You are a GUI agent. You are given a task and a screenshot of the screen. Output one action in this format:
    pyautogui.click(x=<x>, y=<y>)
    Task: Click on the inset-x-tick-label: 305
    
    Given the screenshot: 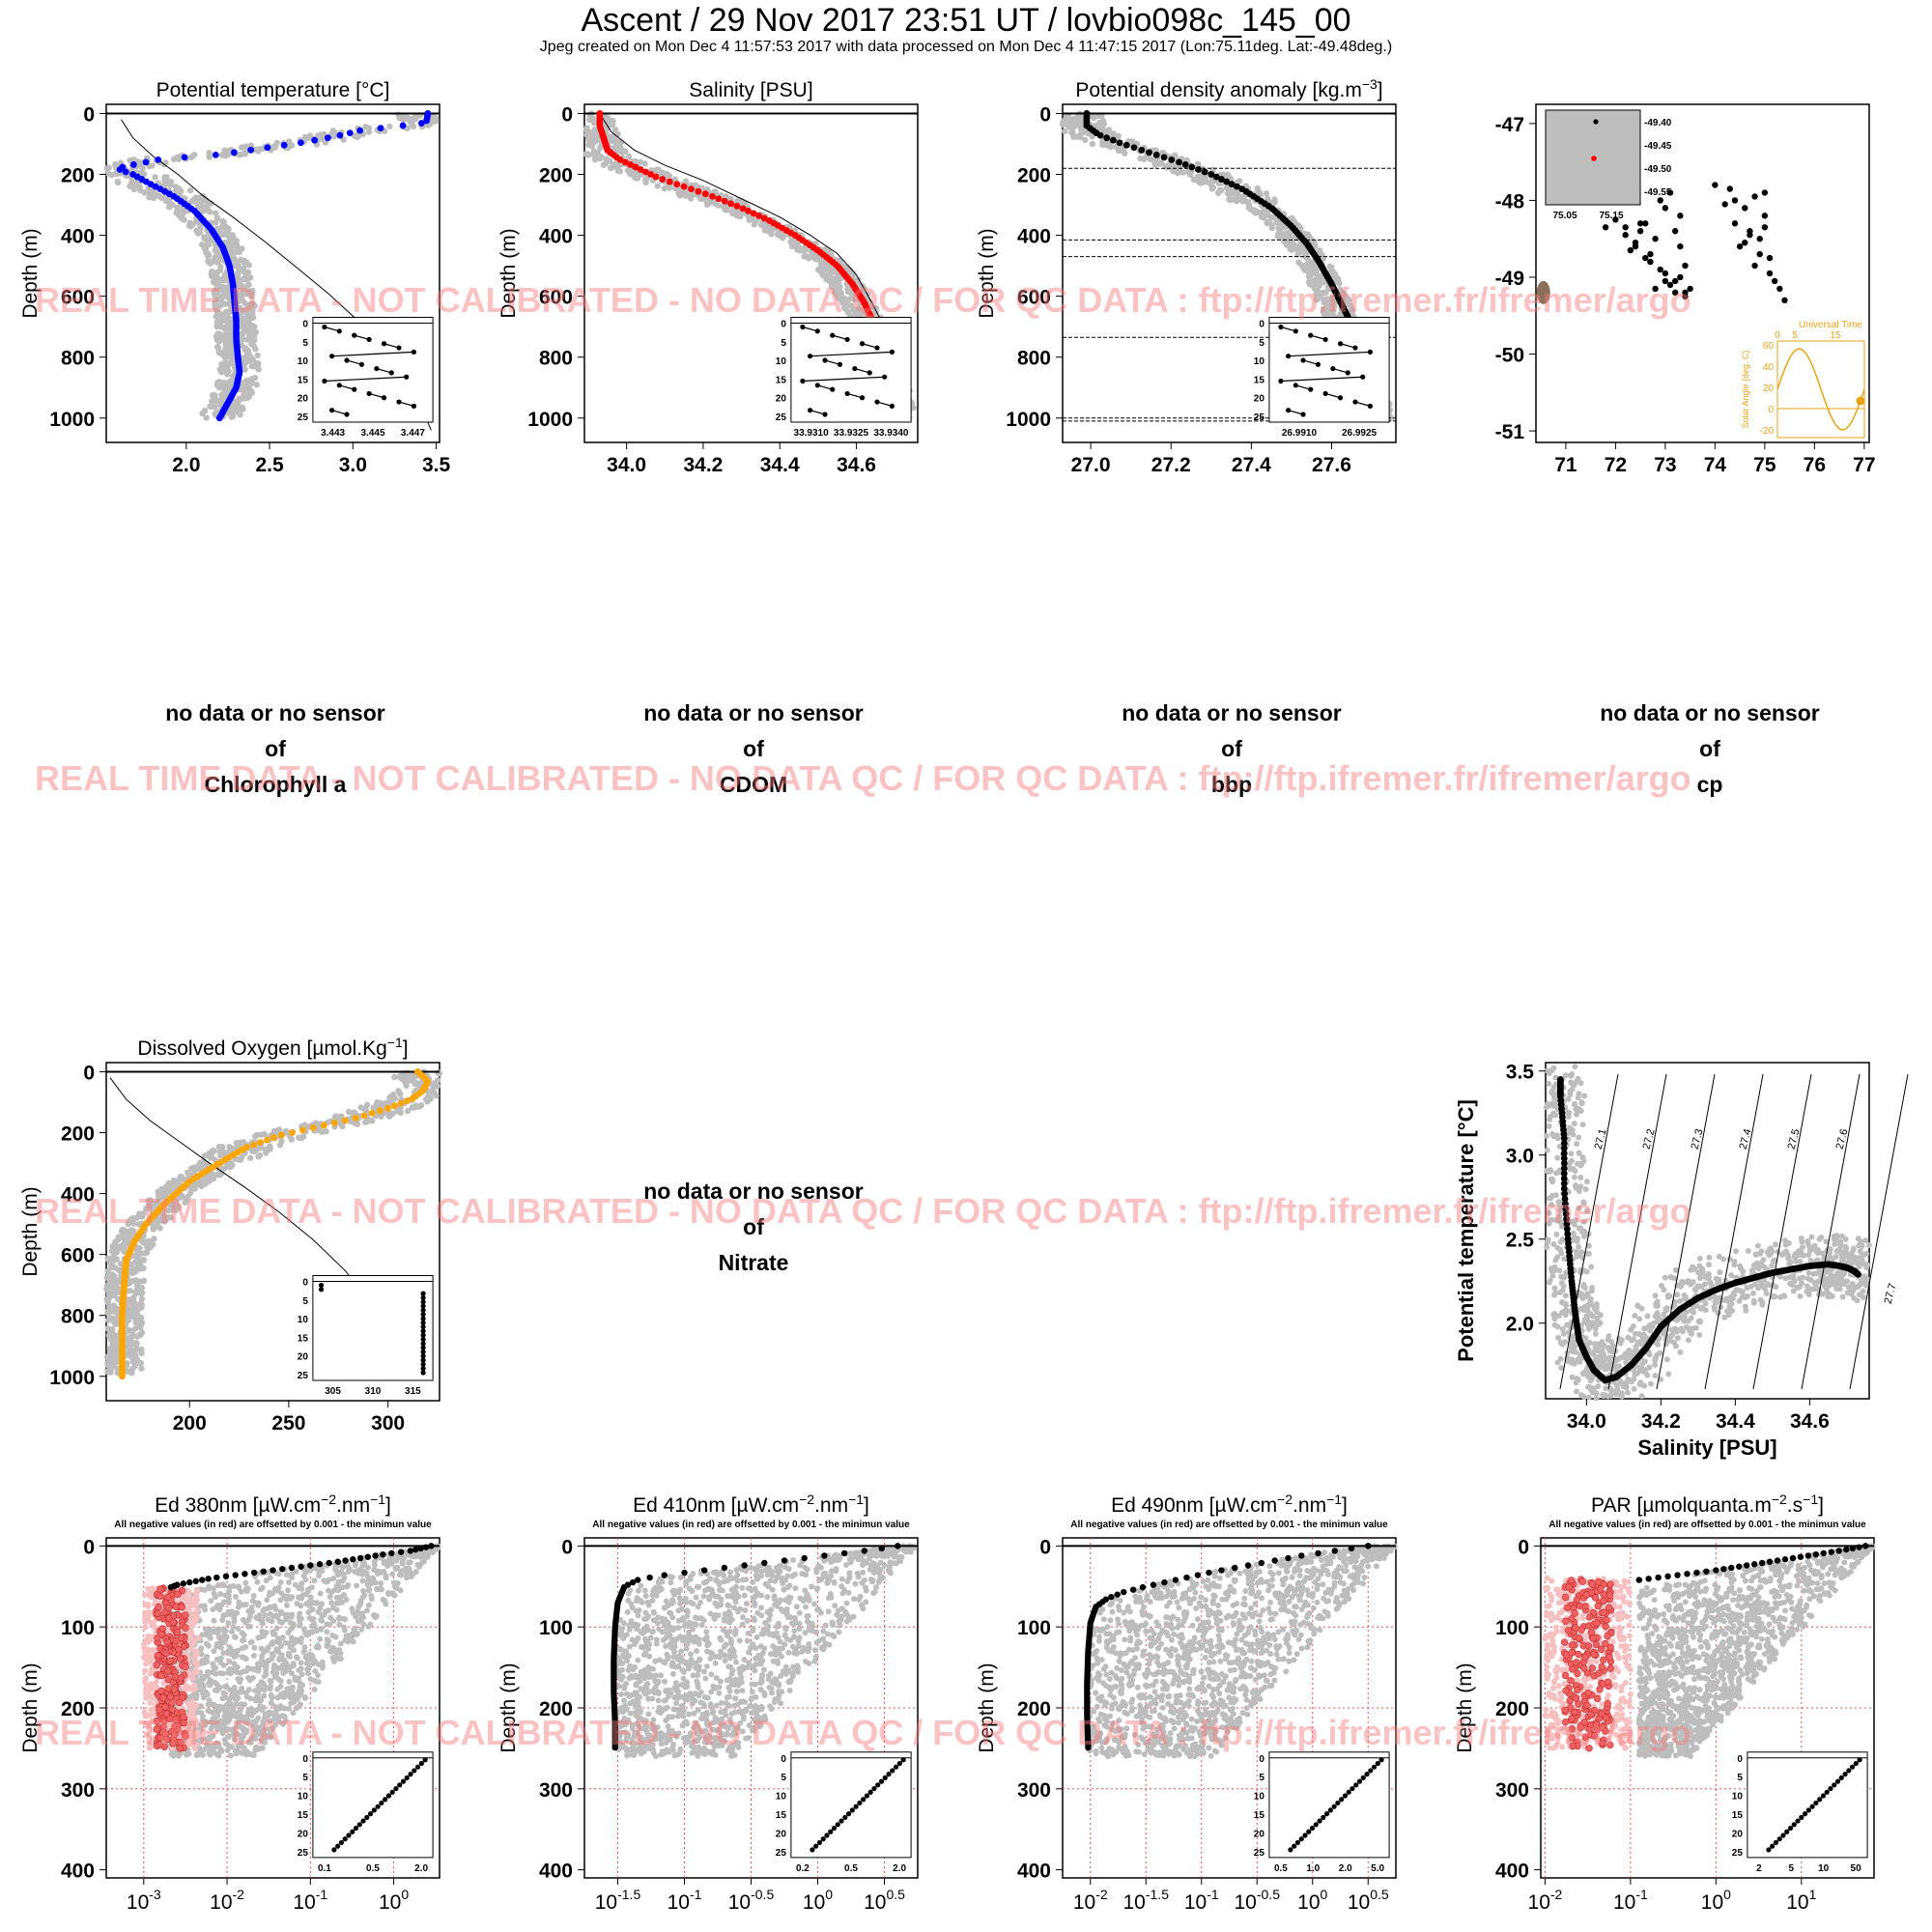 What is the action you would take?
    pyautogui.click(x=333, y=1391)
    